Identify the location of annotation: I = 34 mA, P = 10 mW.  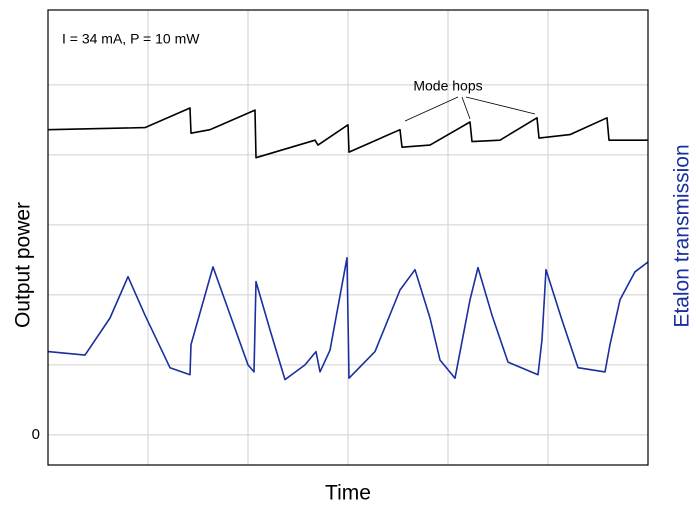
(131, 39).